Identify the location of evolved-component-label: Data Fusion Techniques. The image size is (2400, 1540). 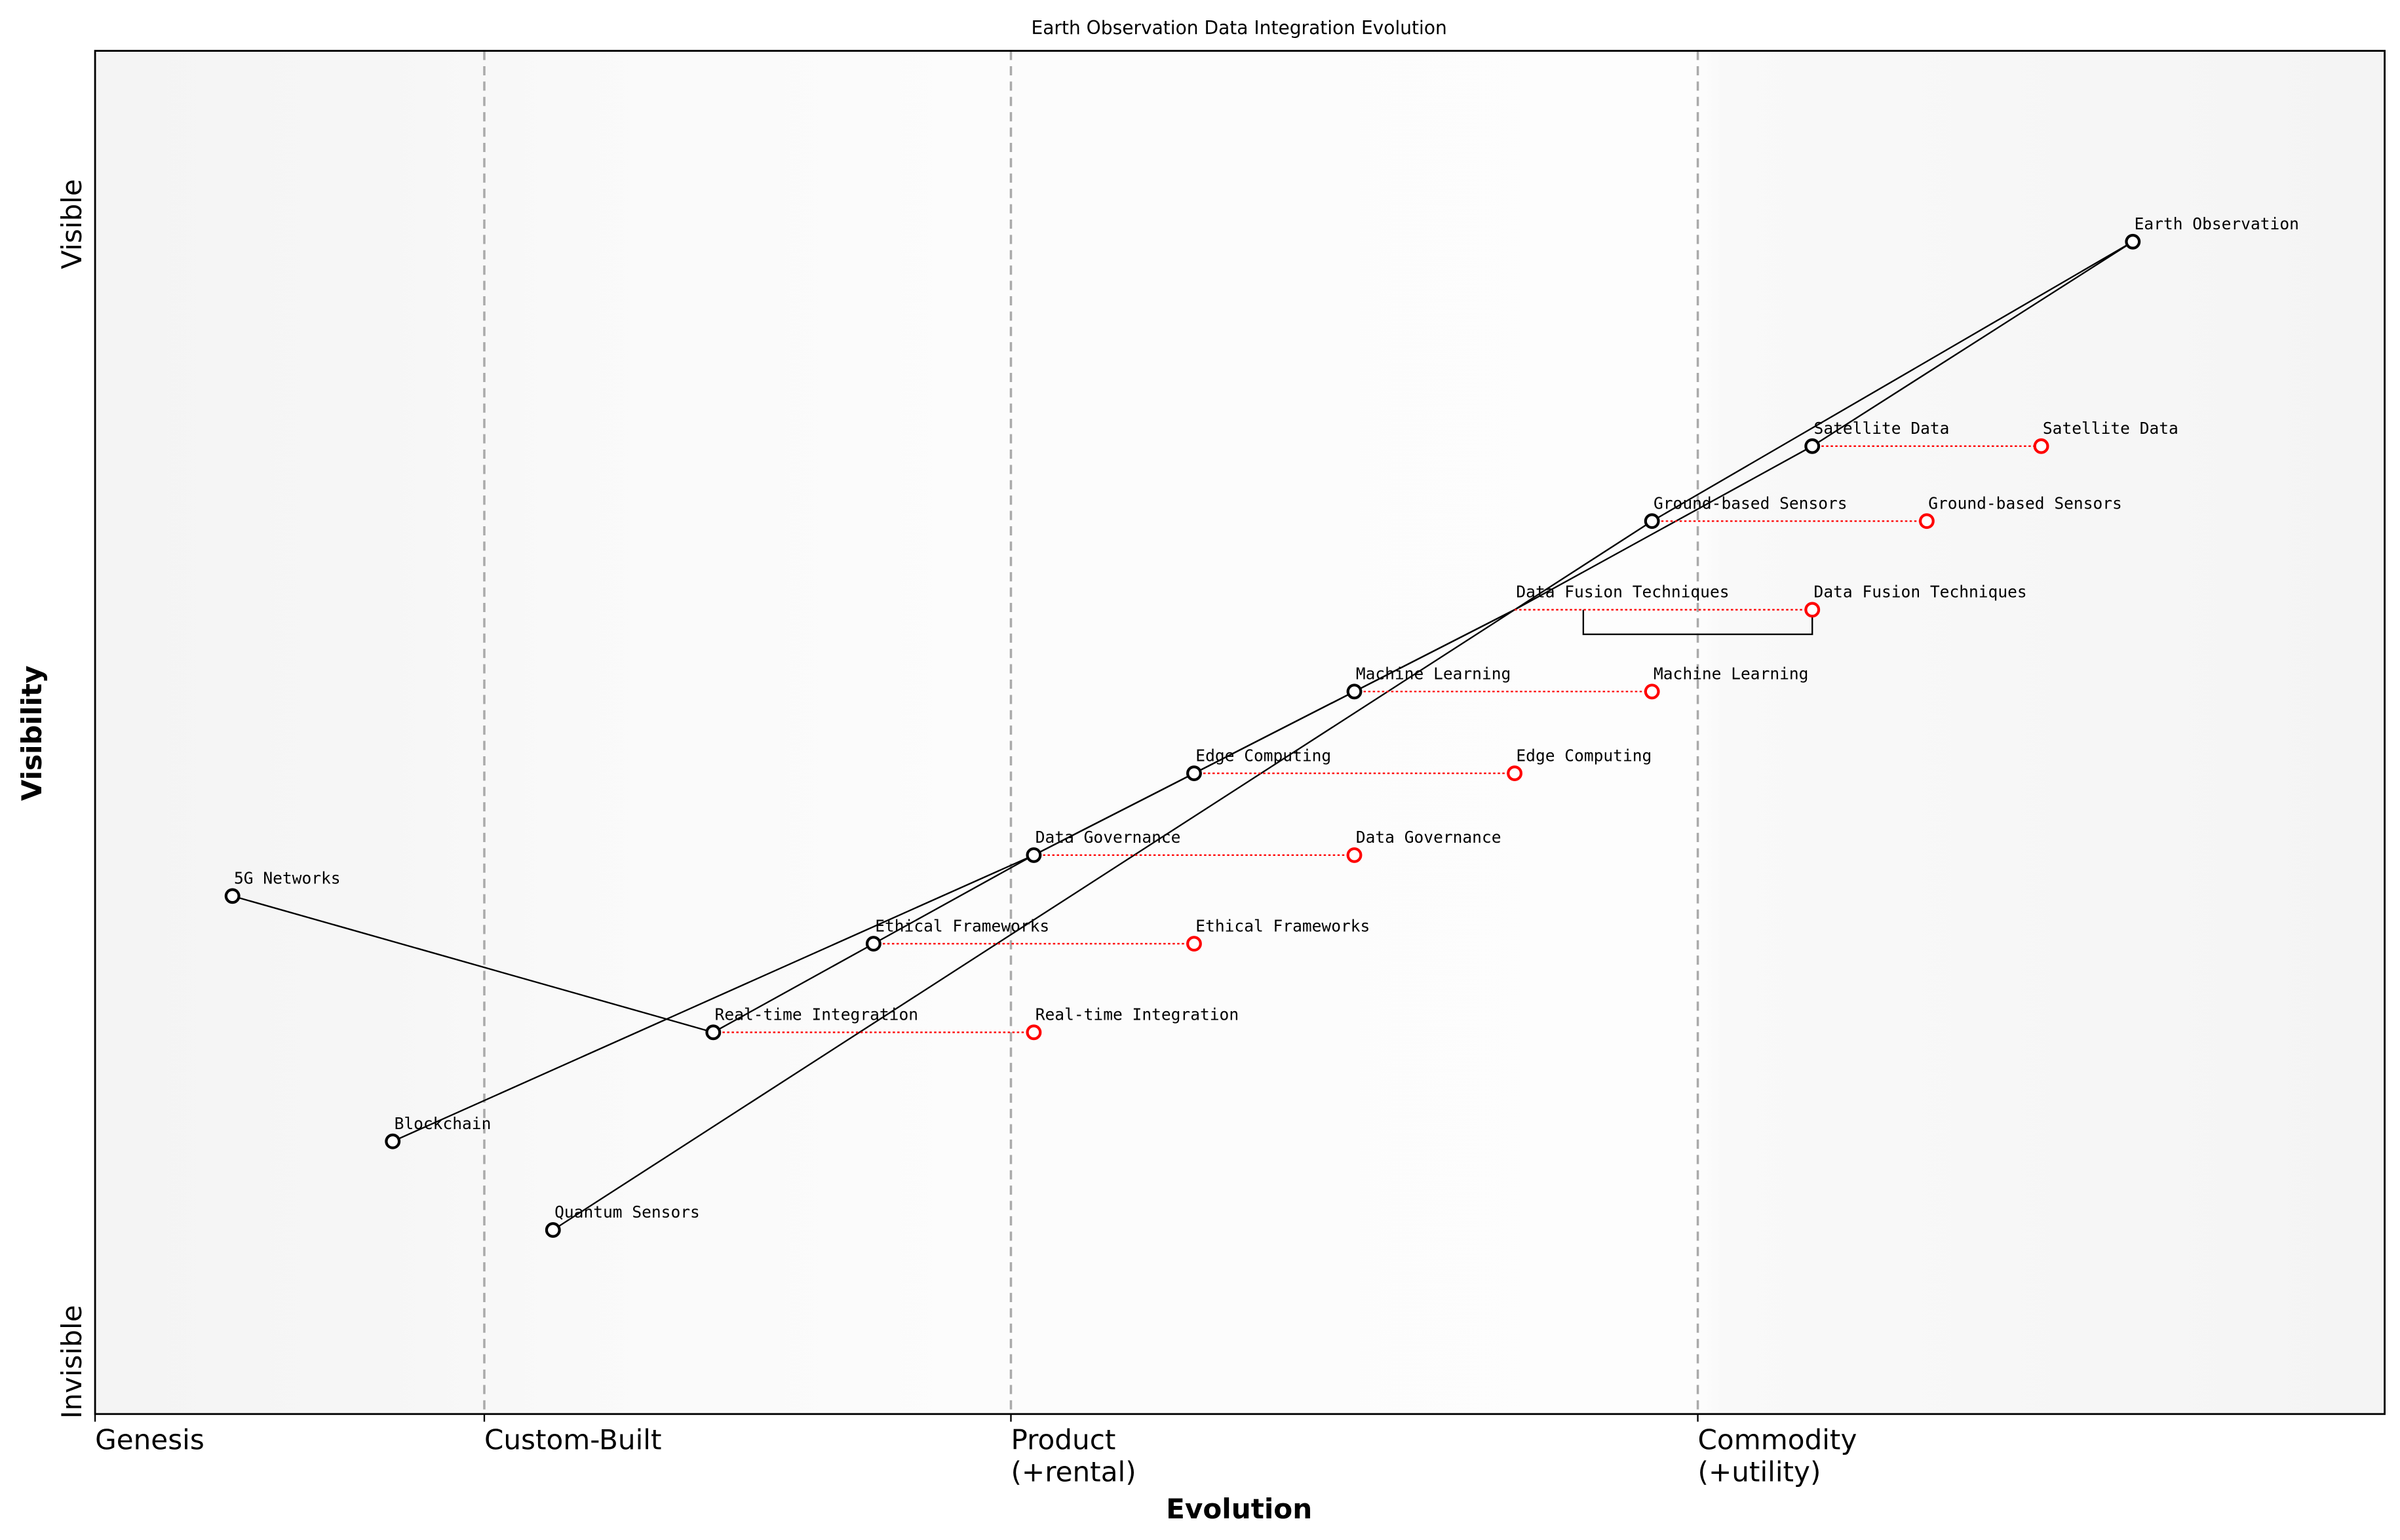
(1920, 592).